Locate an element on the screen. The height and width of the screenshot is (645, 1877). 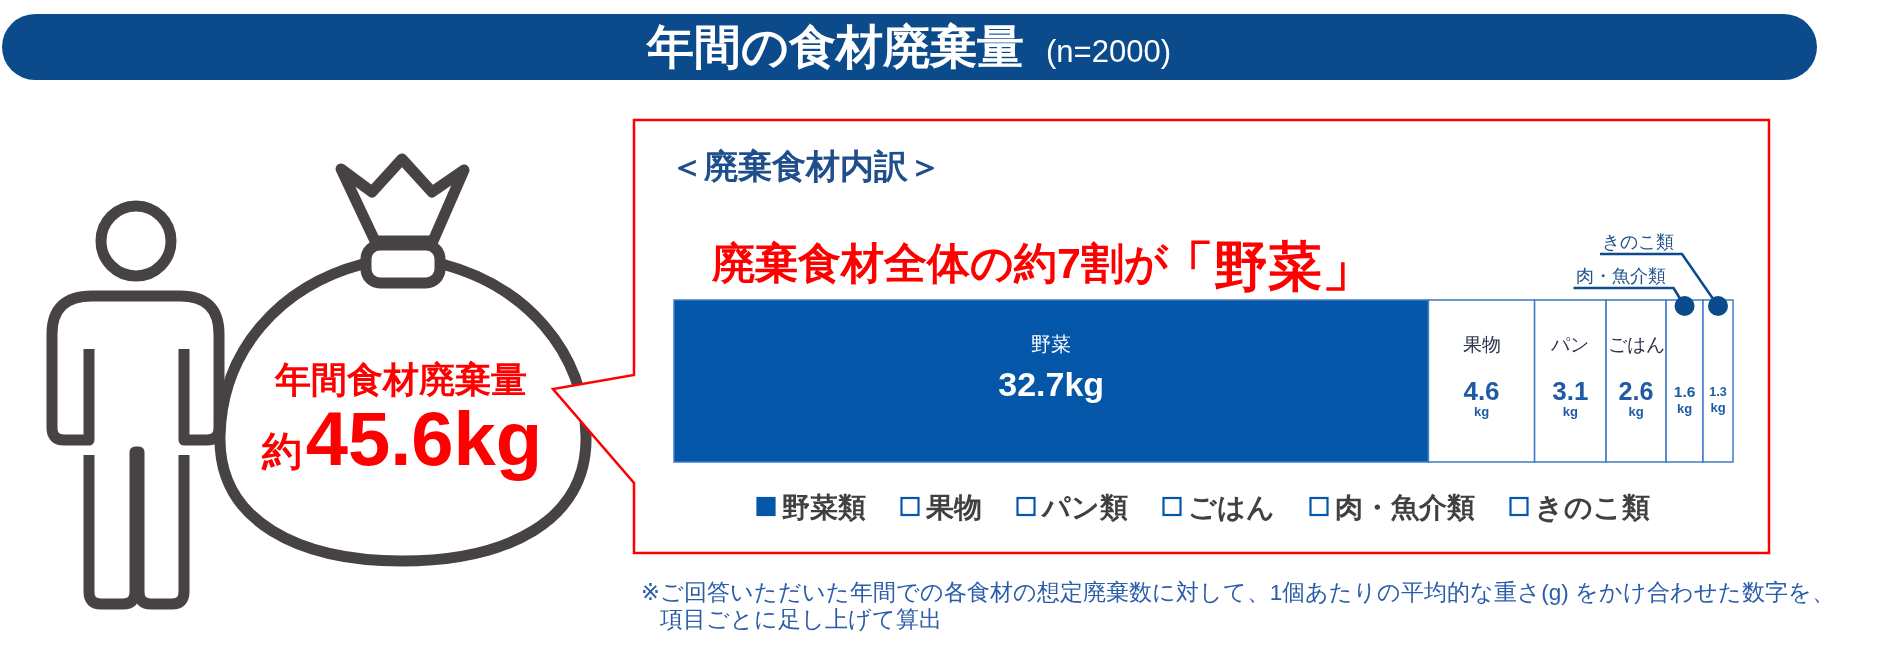
segment-name: パン is located at coordinates (1570, 344).